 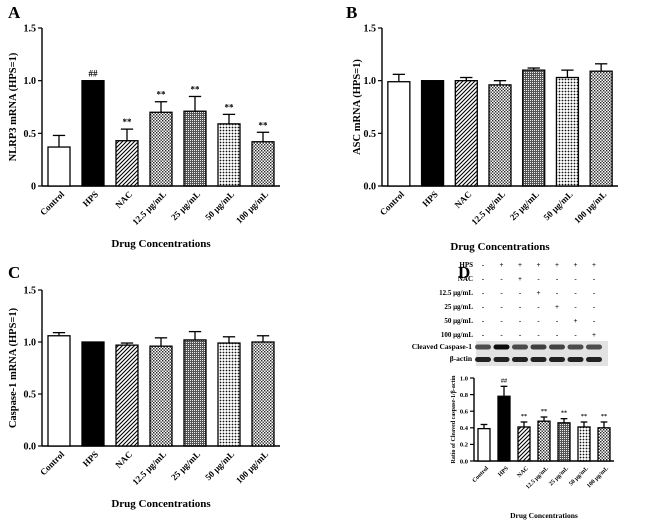 What do you see at coordinates (461, 358) in the screenshot?
I see `band-label-actin: β-actin` at bounding box center [461, 358].